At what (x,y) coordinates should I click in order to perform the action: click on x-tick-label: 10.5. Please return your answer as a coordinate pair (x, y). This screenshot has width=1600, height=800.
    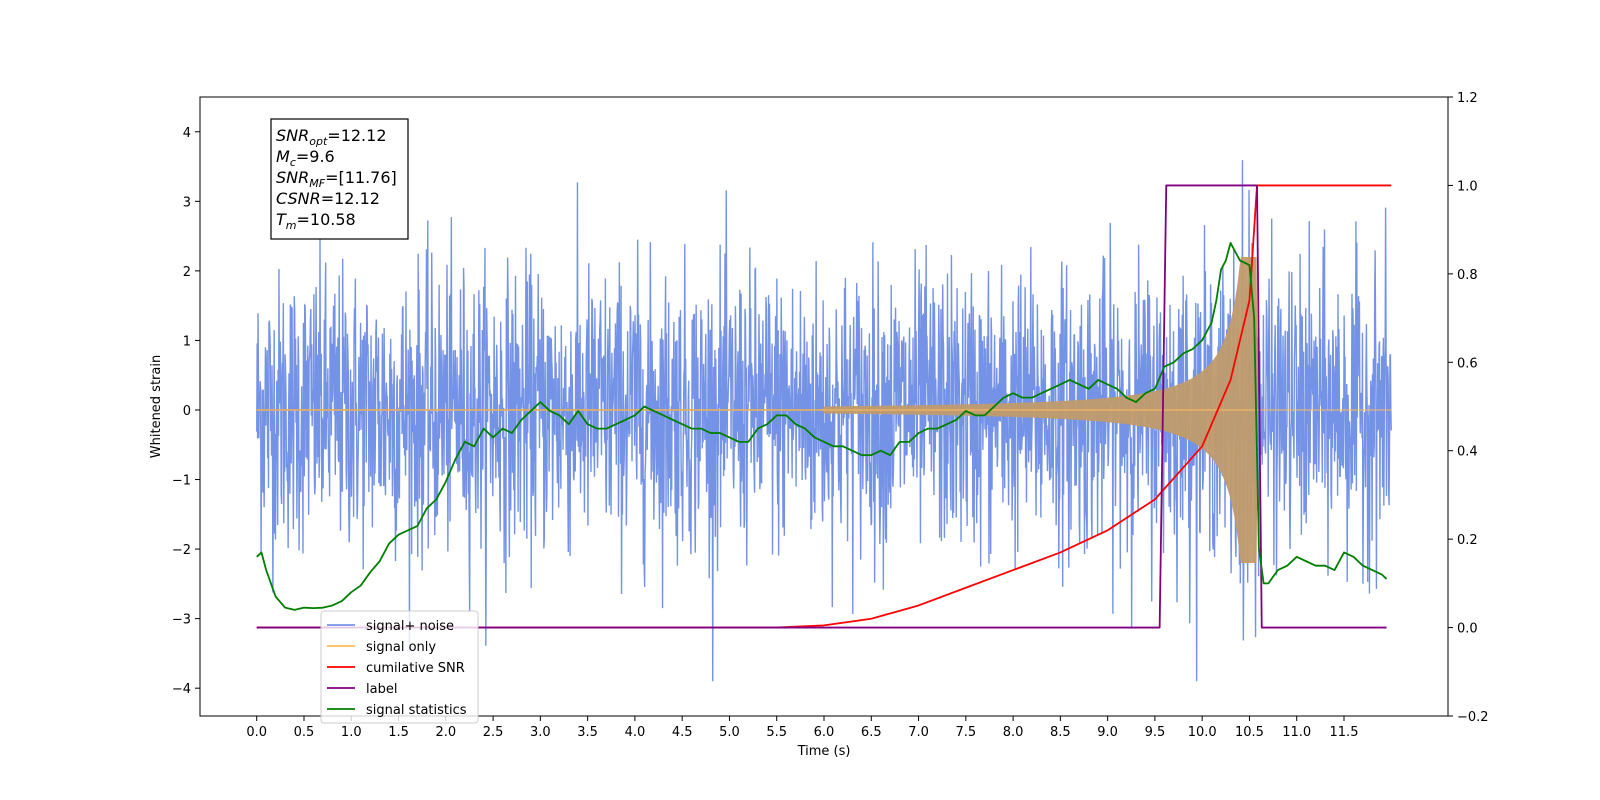
    Looking at the image, I should click on (1249, 732).